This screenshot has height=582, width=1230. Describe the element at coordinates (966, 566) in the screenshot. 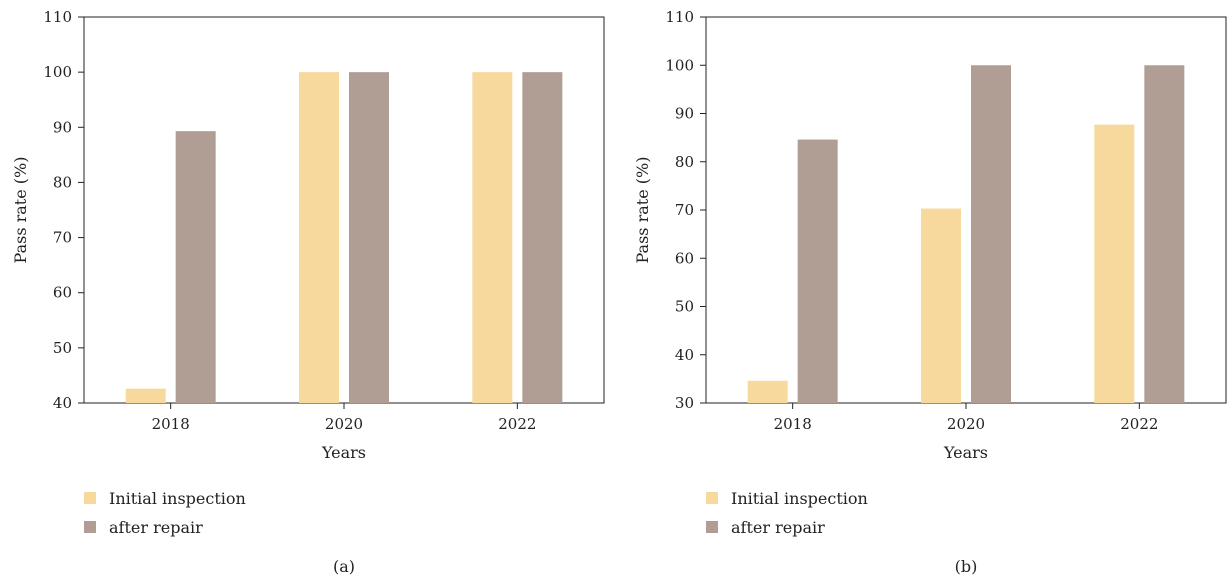

I see `panel-label-b: (b)` at that location.